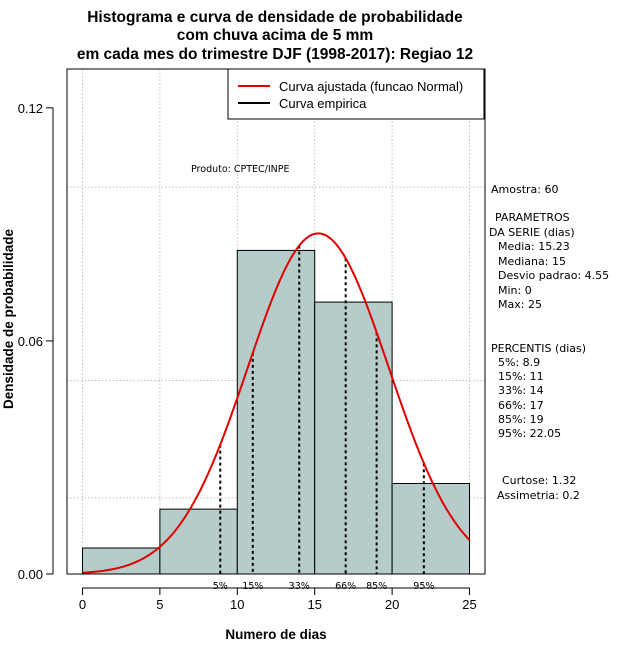 This screenshot has width=640, height=660. Describe the element at coordinates (532, 261) in the screenshot. I see `param-median: Mediana: 15` at that location.